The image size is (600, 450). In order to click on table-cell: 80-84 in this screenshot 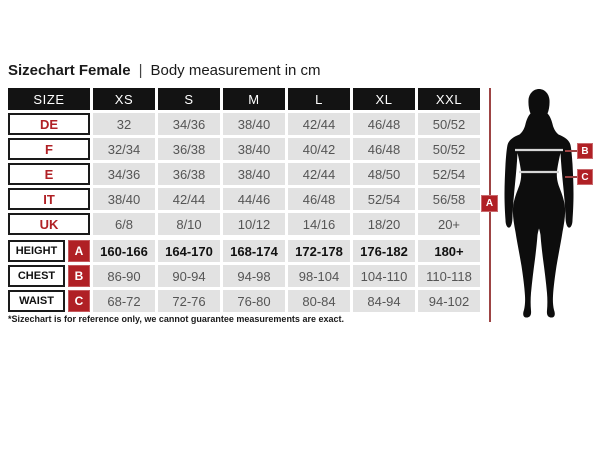, I will do `click(319, 301)`.